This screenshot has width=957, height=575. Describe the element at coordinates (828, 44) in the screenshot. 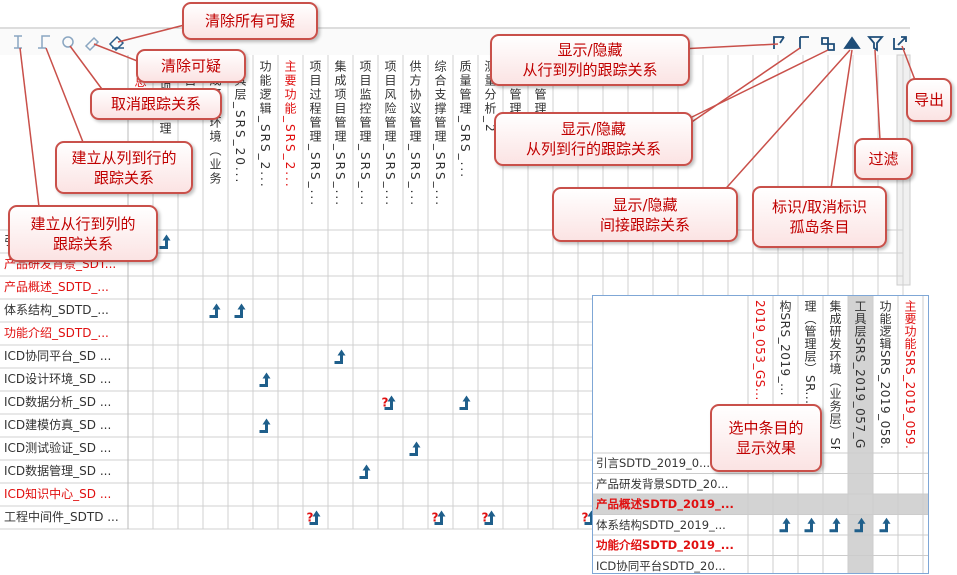

I see `icon-indirect` at that location.